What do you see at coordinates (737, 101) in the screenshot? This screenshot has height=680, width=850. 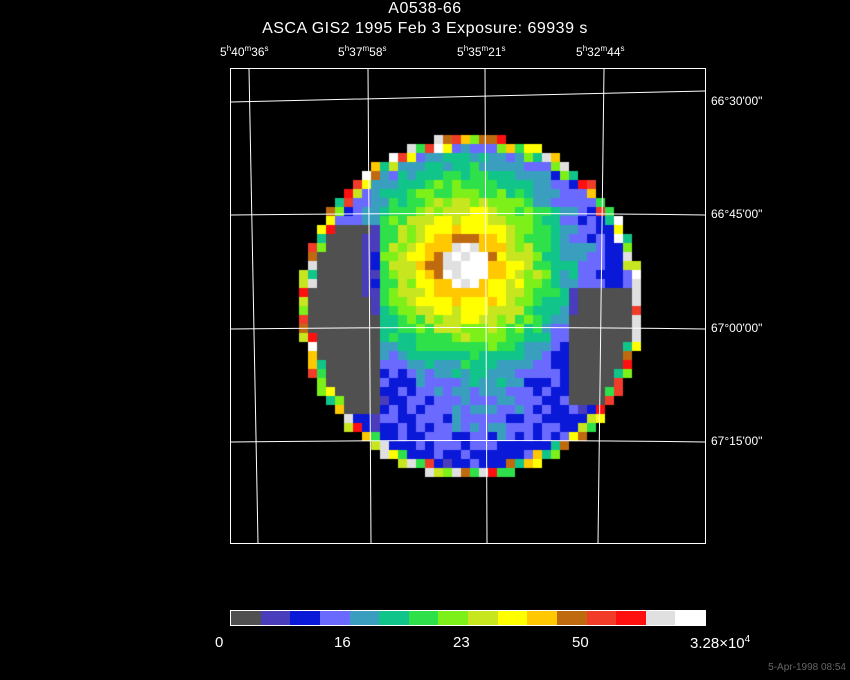 I see `dec-label-0: 66°30'00"` at bounding box center [737, 101].